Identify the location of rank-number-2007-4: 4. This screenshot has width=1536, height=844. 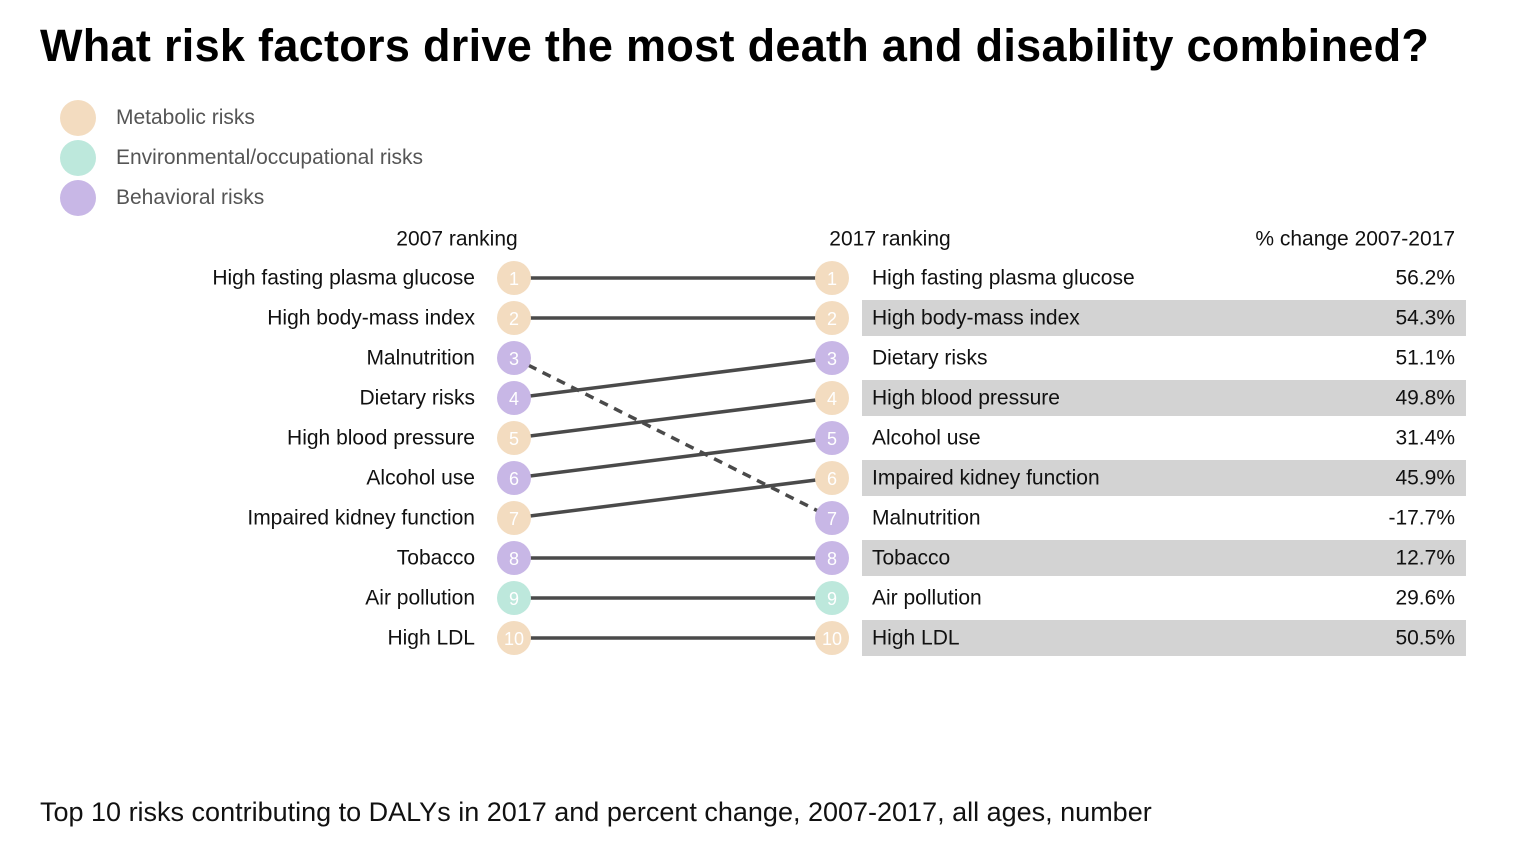
(514, 399).